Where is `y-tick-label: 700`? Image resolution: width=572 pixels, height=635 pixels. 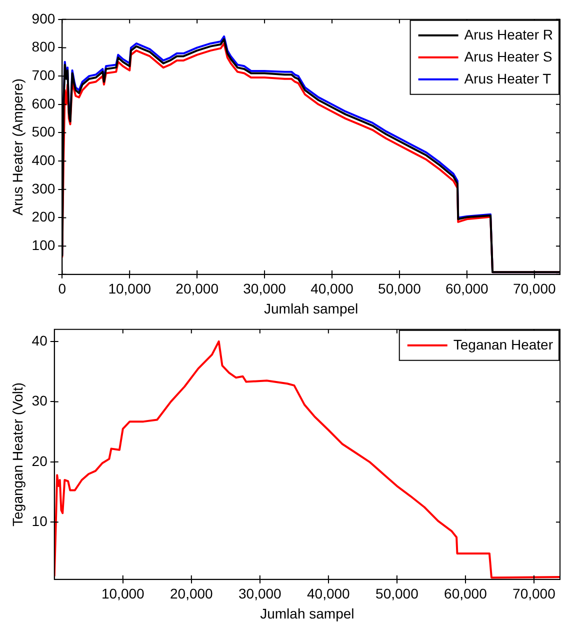
y-tick-label: 700 is located at coordinates (44, 74).